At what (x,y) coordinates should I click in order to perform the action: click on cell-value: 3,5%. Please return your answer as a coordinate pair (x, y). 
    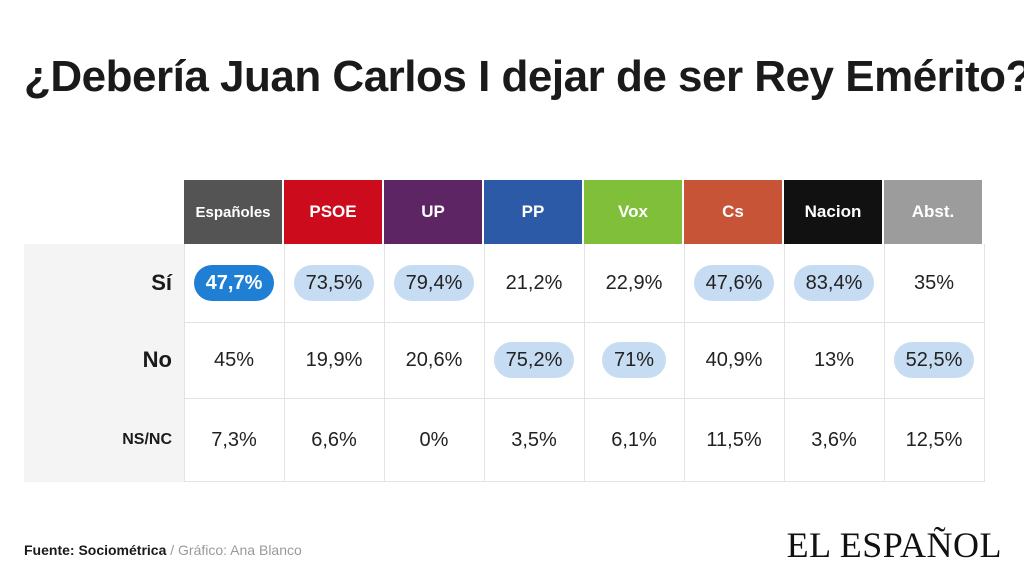
    Looking at the image, I should click on (534, 440).